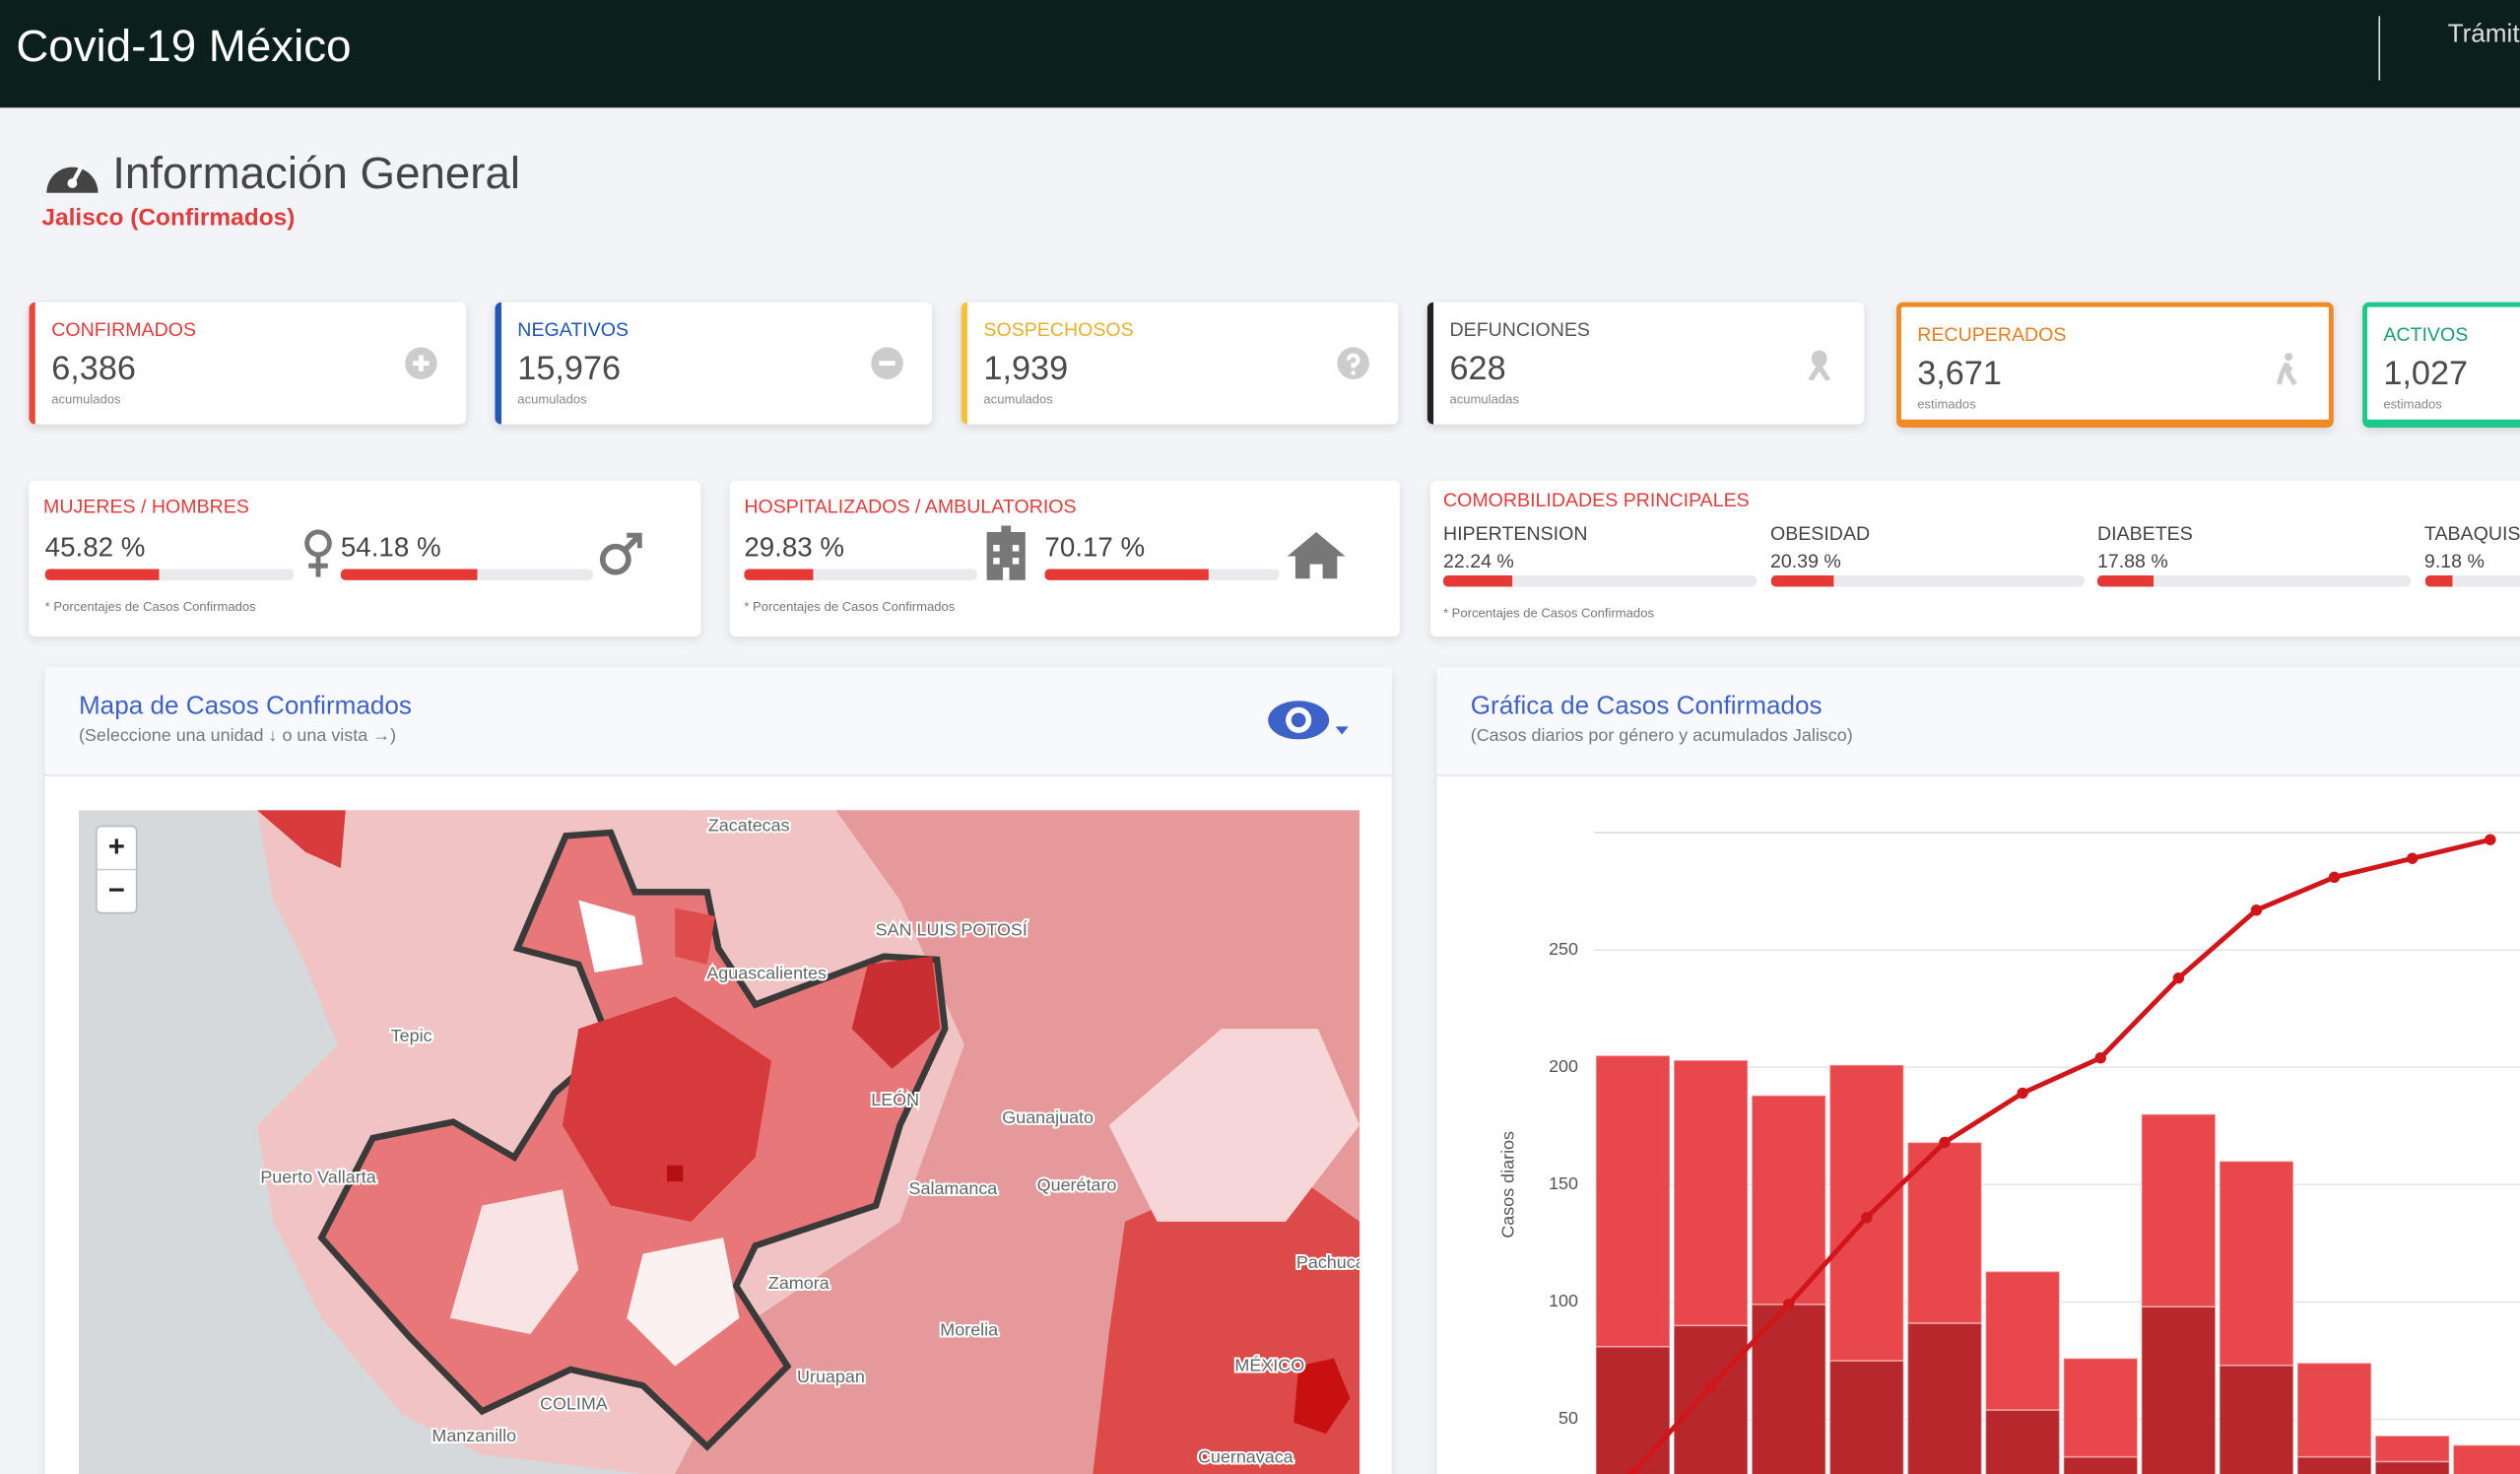 This screenshot has width=2520, height=1474. What do you see at coordinates (952, 1188) in the screenshot?
I see `place-label: Salamanca` at bounding box center [952, 1188].